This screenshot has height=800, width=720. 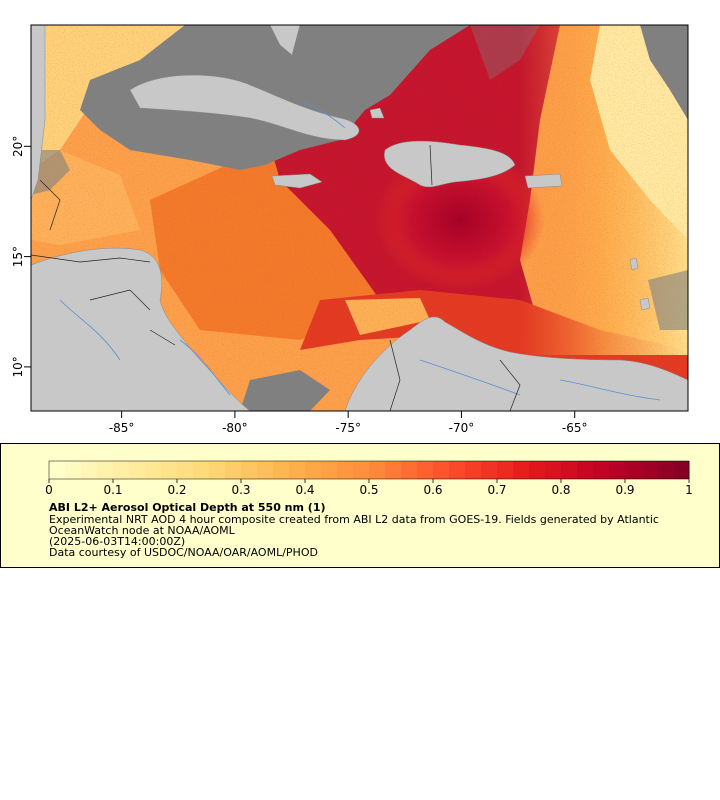 I want to click on lat-tick-label: 20°, so click(x=18, y=146).